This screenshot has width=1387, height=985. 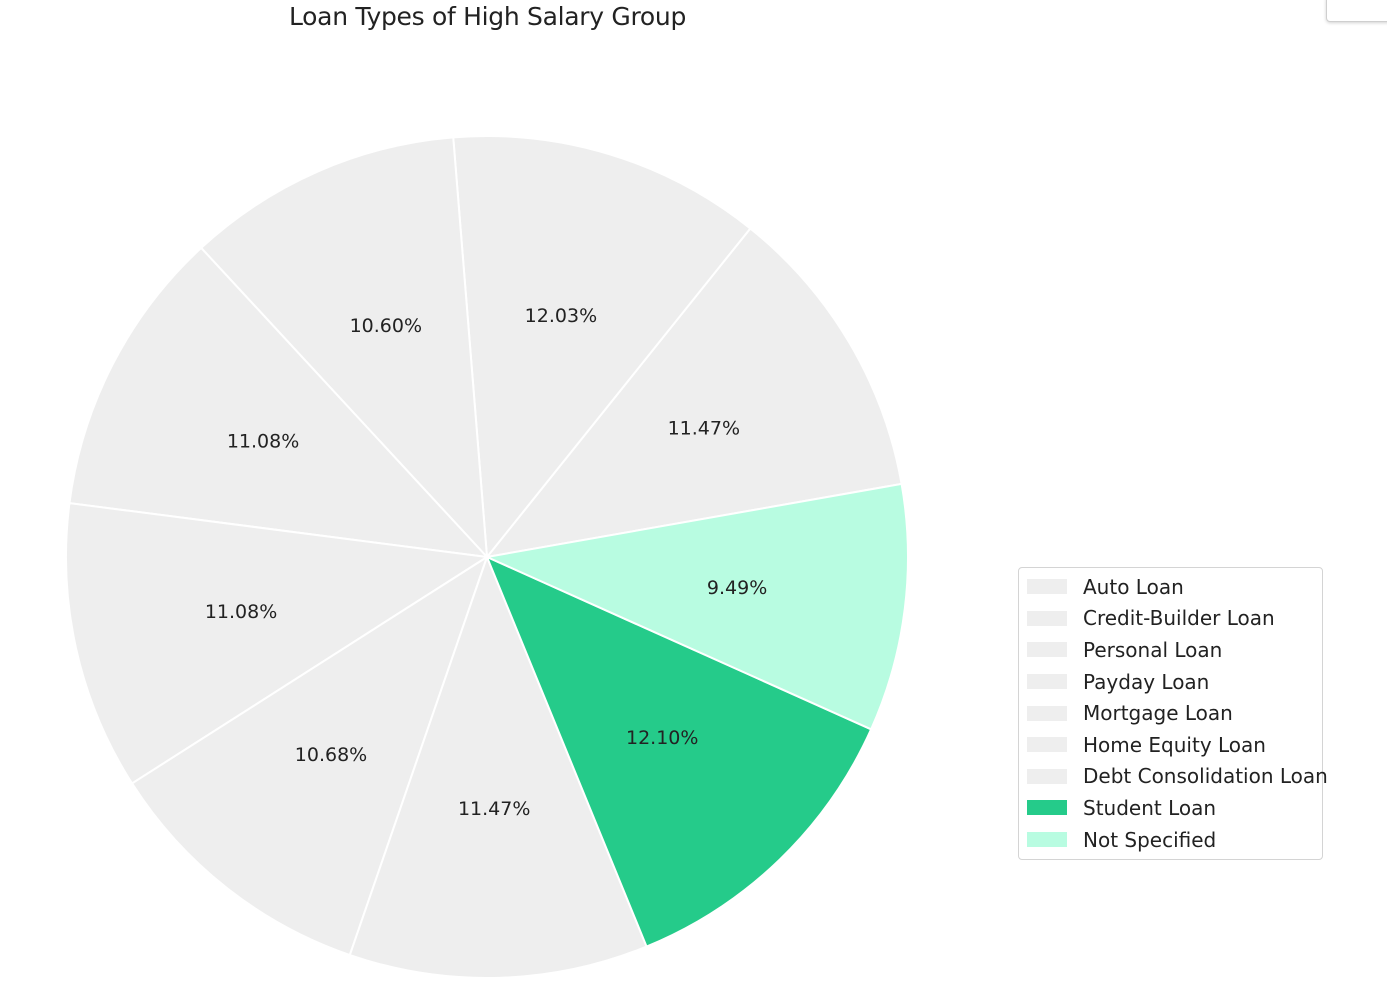 I want to click on pie-slice-personal-loan, so click(x=344, y=348).